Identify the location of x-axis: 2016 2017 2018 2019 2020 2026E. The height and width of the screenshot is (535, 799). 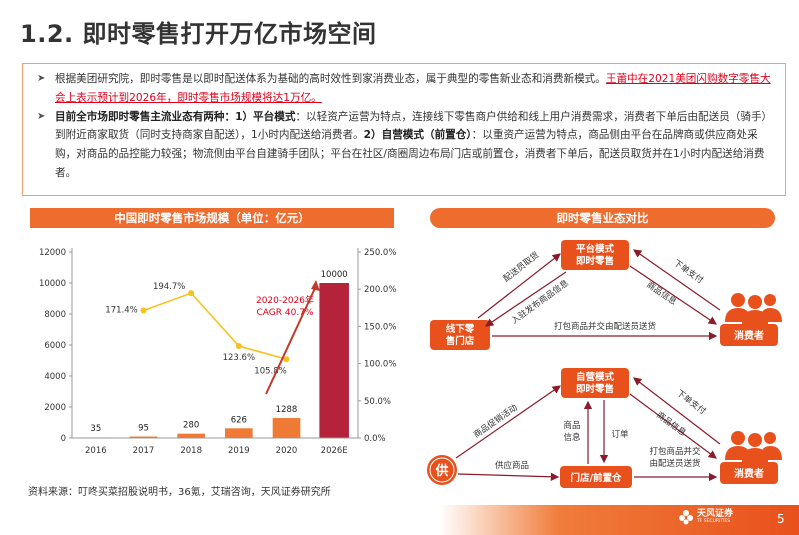
(215, 446).